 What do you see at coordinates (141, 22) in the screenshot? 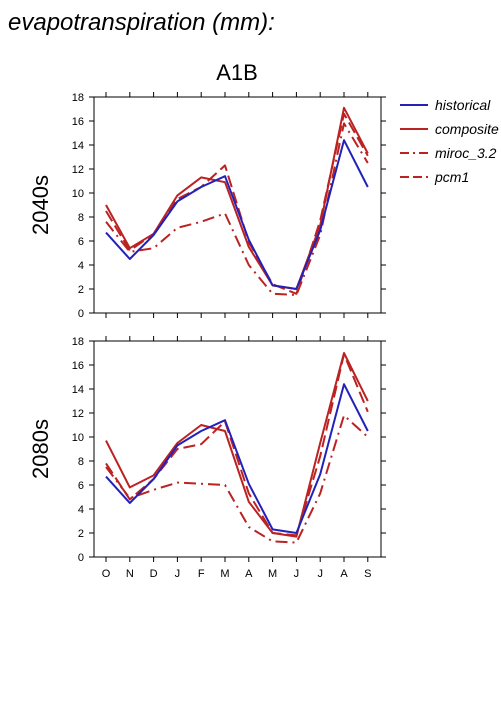
I see `chart-heading: evapotranspiration (mm):` at bounding box center [141, 22].